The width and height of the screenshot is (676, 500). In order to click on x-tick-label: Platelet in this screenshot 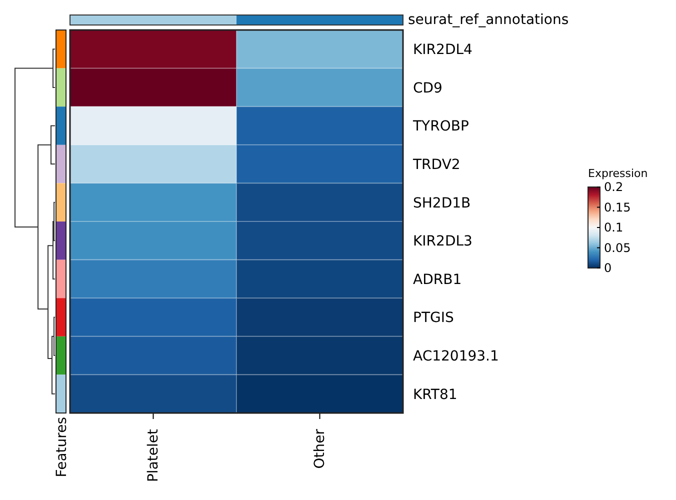, I will do `click(153, 455)`.